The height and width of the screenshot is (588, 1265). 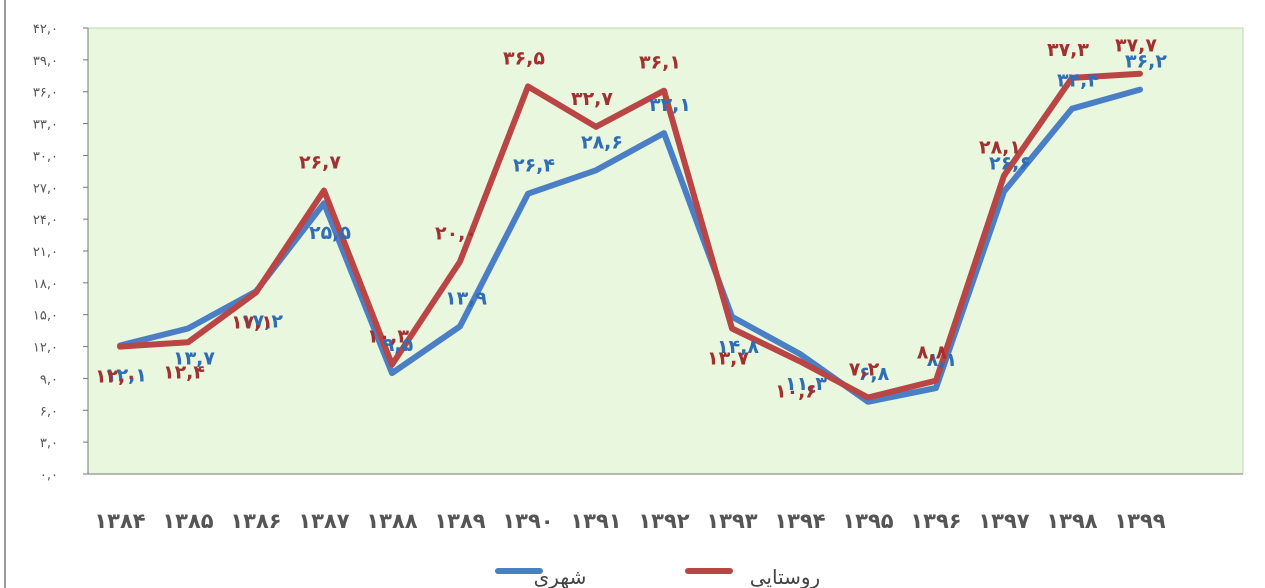 What do you see at coordinates (799, 521) in the screenshot?
I see `x-tick-label: ۱۳۹۴` at bounding box center [799, 521].